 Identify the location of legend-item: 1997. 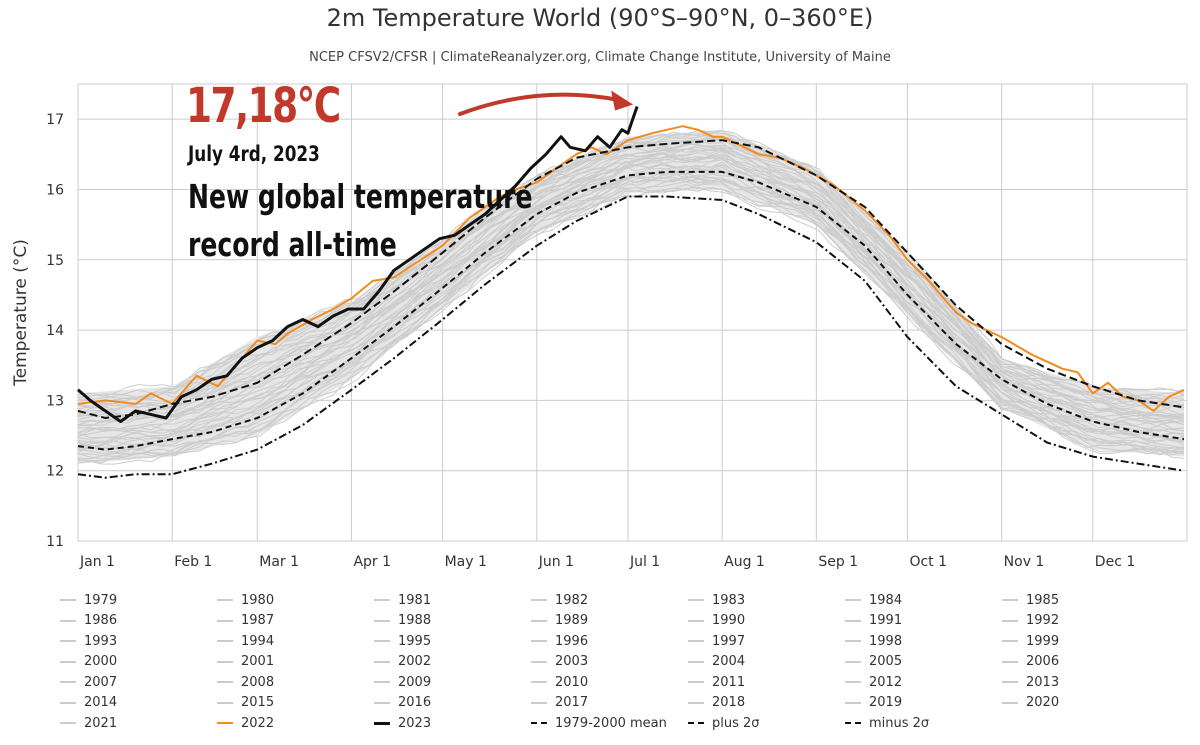
(716, 641).